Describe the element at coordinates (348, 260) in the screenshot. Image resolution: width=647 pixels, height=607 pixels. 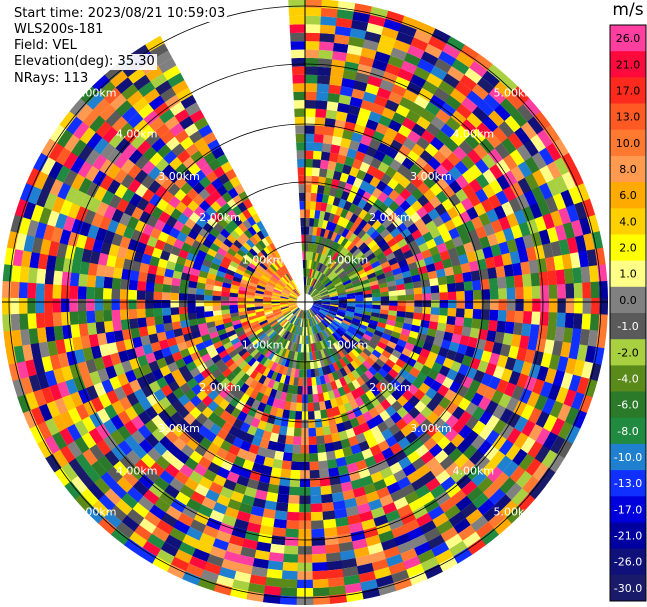
I see `range-ring-label: 1.00km` at that location.